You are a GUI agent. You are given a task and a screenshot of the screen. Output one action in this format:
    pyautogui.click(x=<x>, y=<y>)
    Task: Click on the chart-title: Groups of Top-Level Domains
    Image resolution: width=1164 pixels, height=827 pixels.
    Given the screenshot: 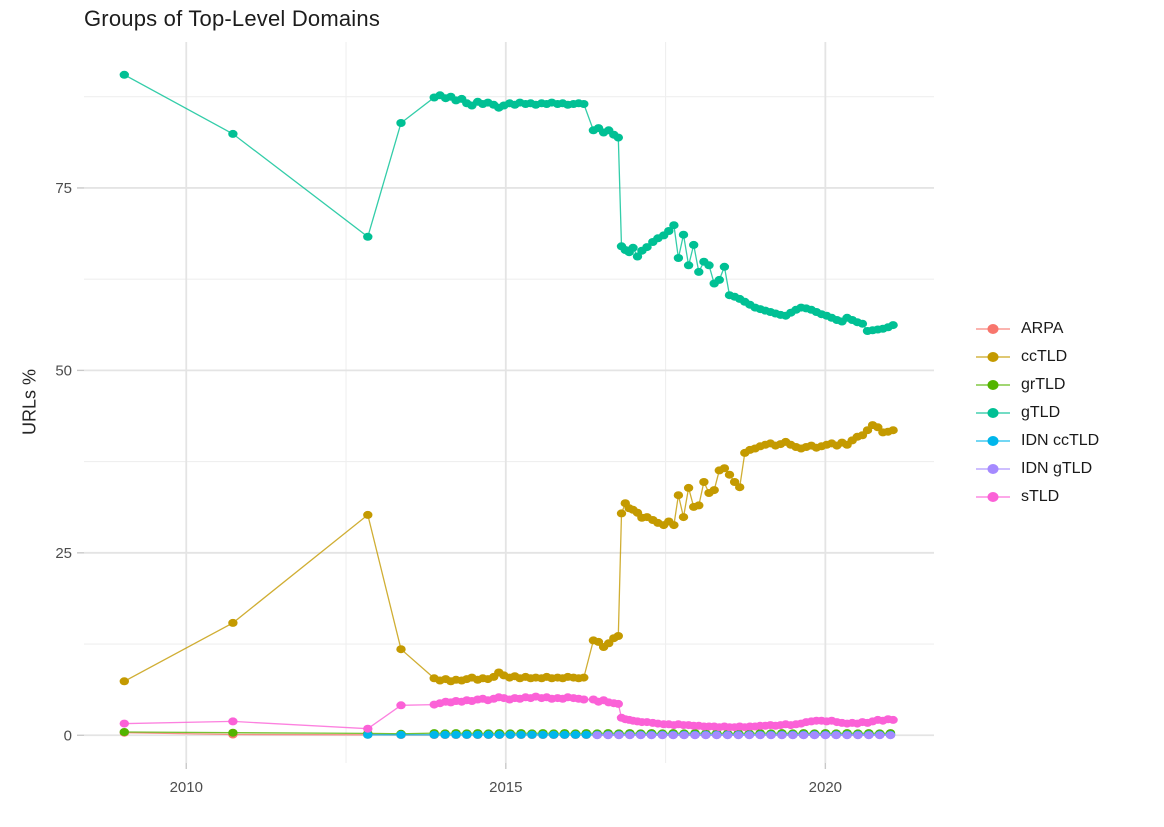 What is the action you would take?
    pyautogui.click(x=232, y=18)
    